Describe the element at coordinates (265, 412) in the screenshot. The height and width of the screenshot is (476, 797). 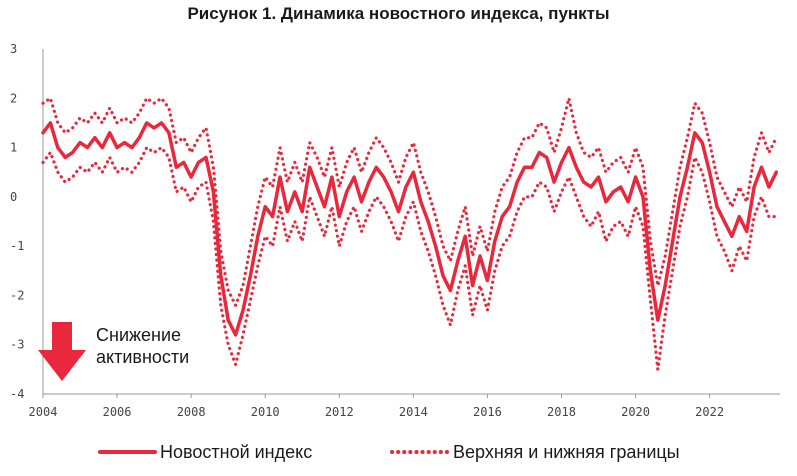
I see `x-tick-label: 2010` at that location.